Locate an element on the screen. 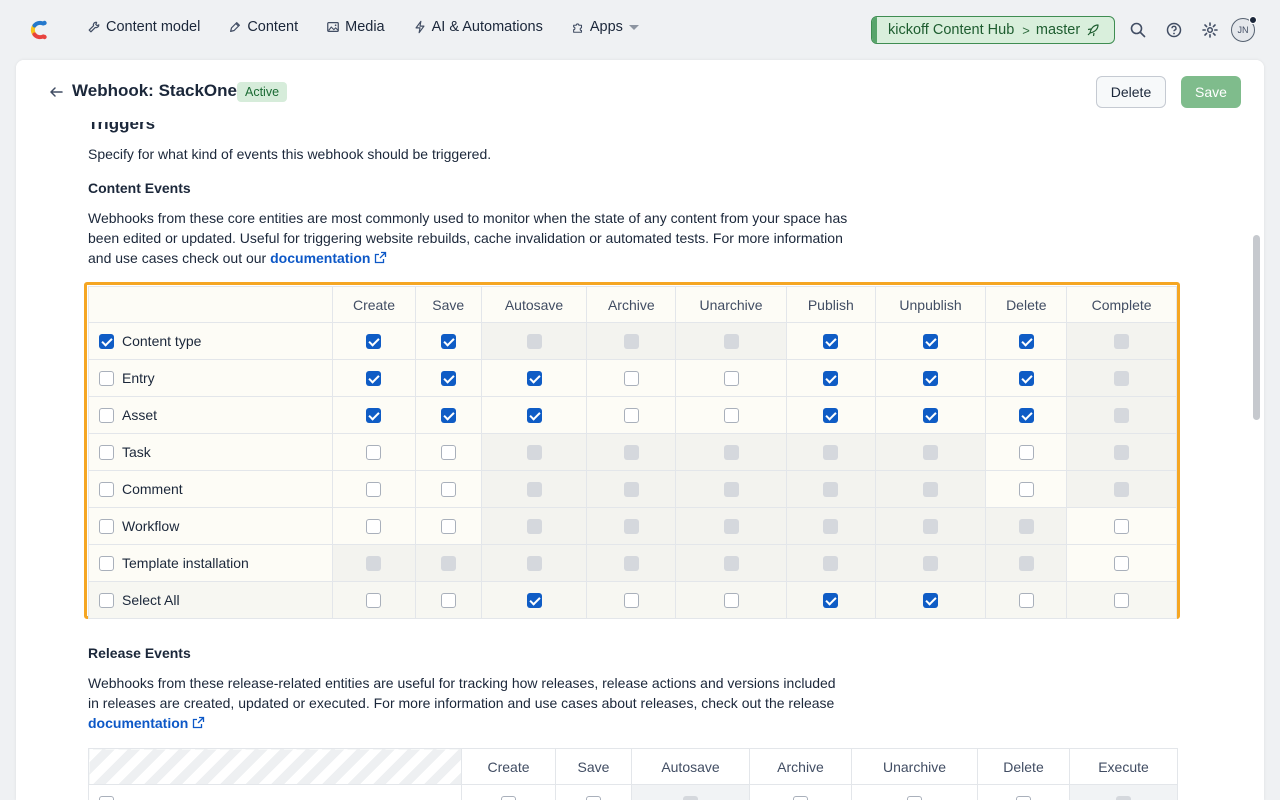 The width and height of the screenshot is (1280, 800). table-row: Select All is located at coordinates (632, 600).